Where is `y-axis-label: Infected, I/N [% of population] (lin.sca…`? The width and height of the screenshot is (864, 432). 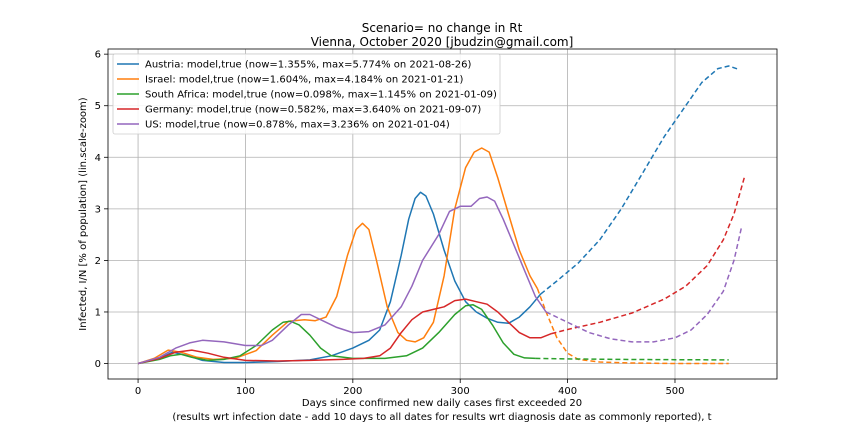
y-axis-label: Infected, I/N [% of population] (lin.sca… is located at coordinates (83, 213).